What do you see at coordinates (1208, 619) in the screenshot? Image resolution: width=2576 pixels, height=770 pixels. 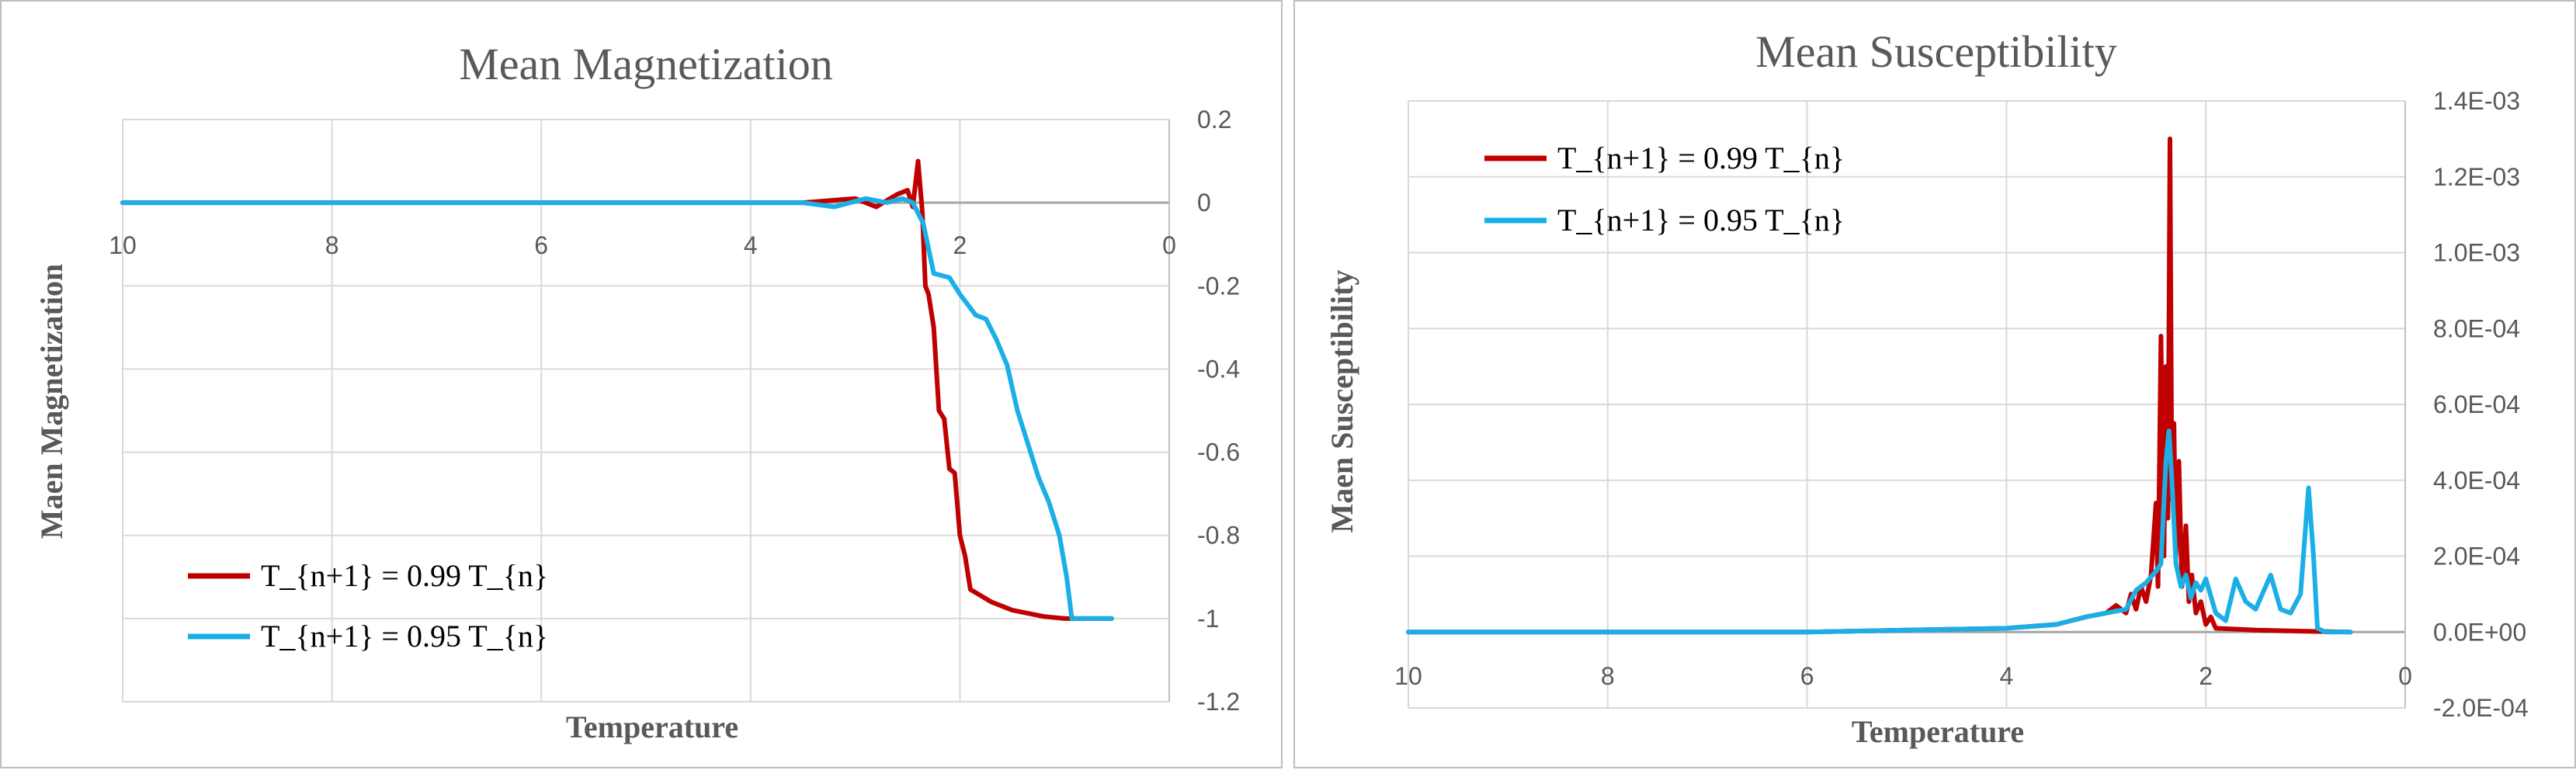 I see `y-tick-label: -1` at bounding box center [1208, 619].